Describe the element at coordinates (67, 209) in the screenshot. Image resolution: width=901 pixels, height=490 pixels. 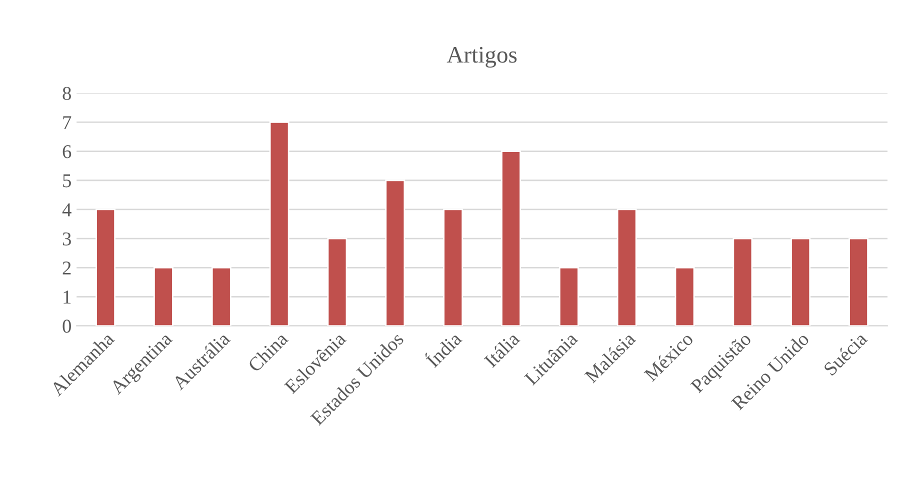
I see `y-tick-label: 4` at that location.